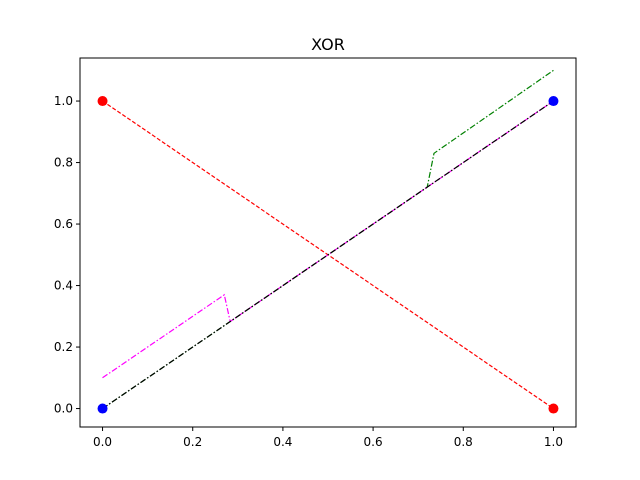 This screenshot has width=640, height=480. What do you see at coordinates (463, 442) in the screenshot?
I see `x-tick-label: 0.8` at bounding box center [463, 442].